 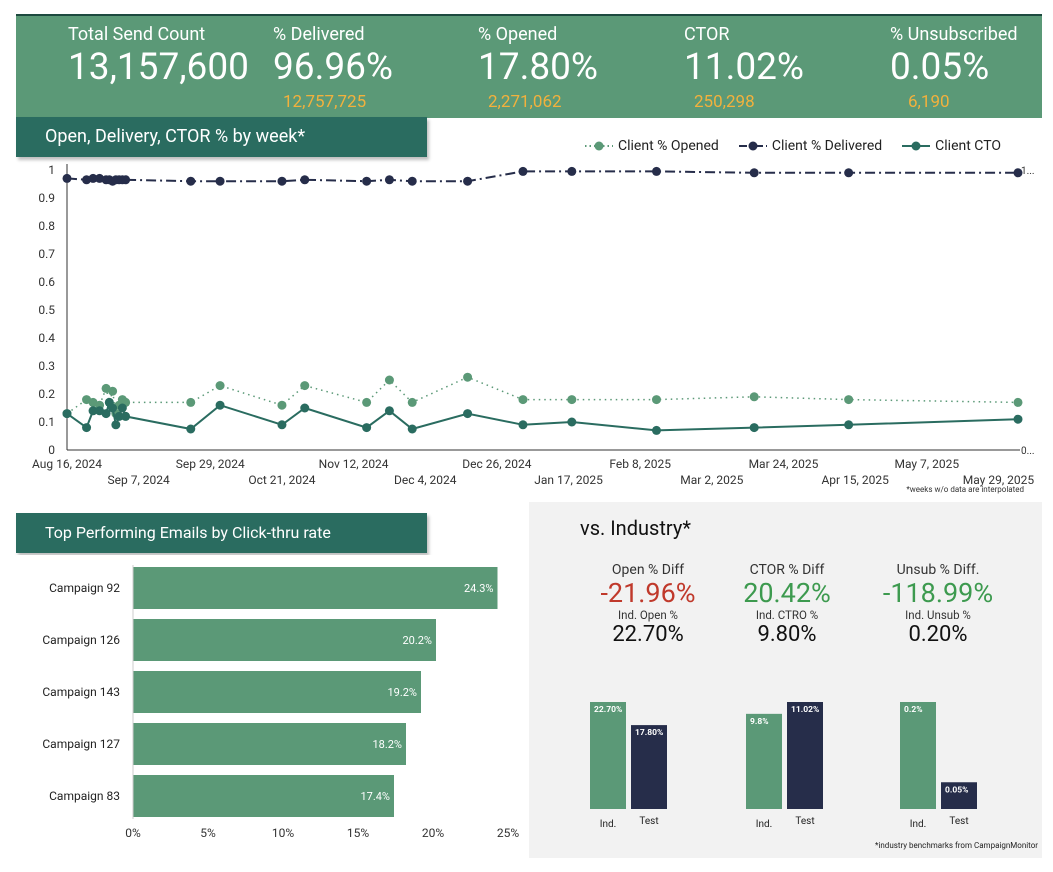 I want to click on bar-x-tick-label: 25%, so click(x=508, y=833).